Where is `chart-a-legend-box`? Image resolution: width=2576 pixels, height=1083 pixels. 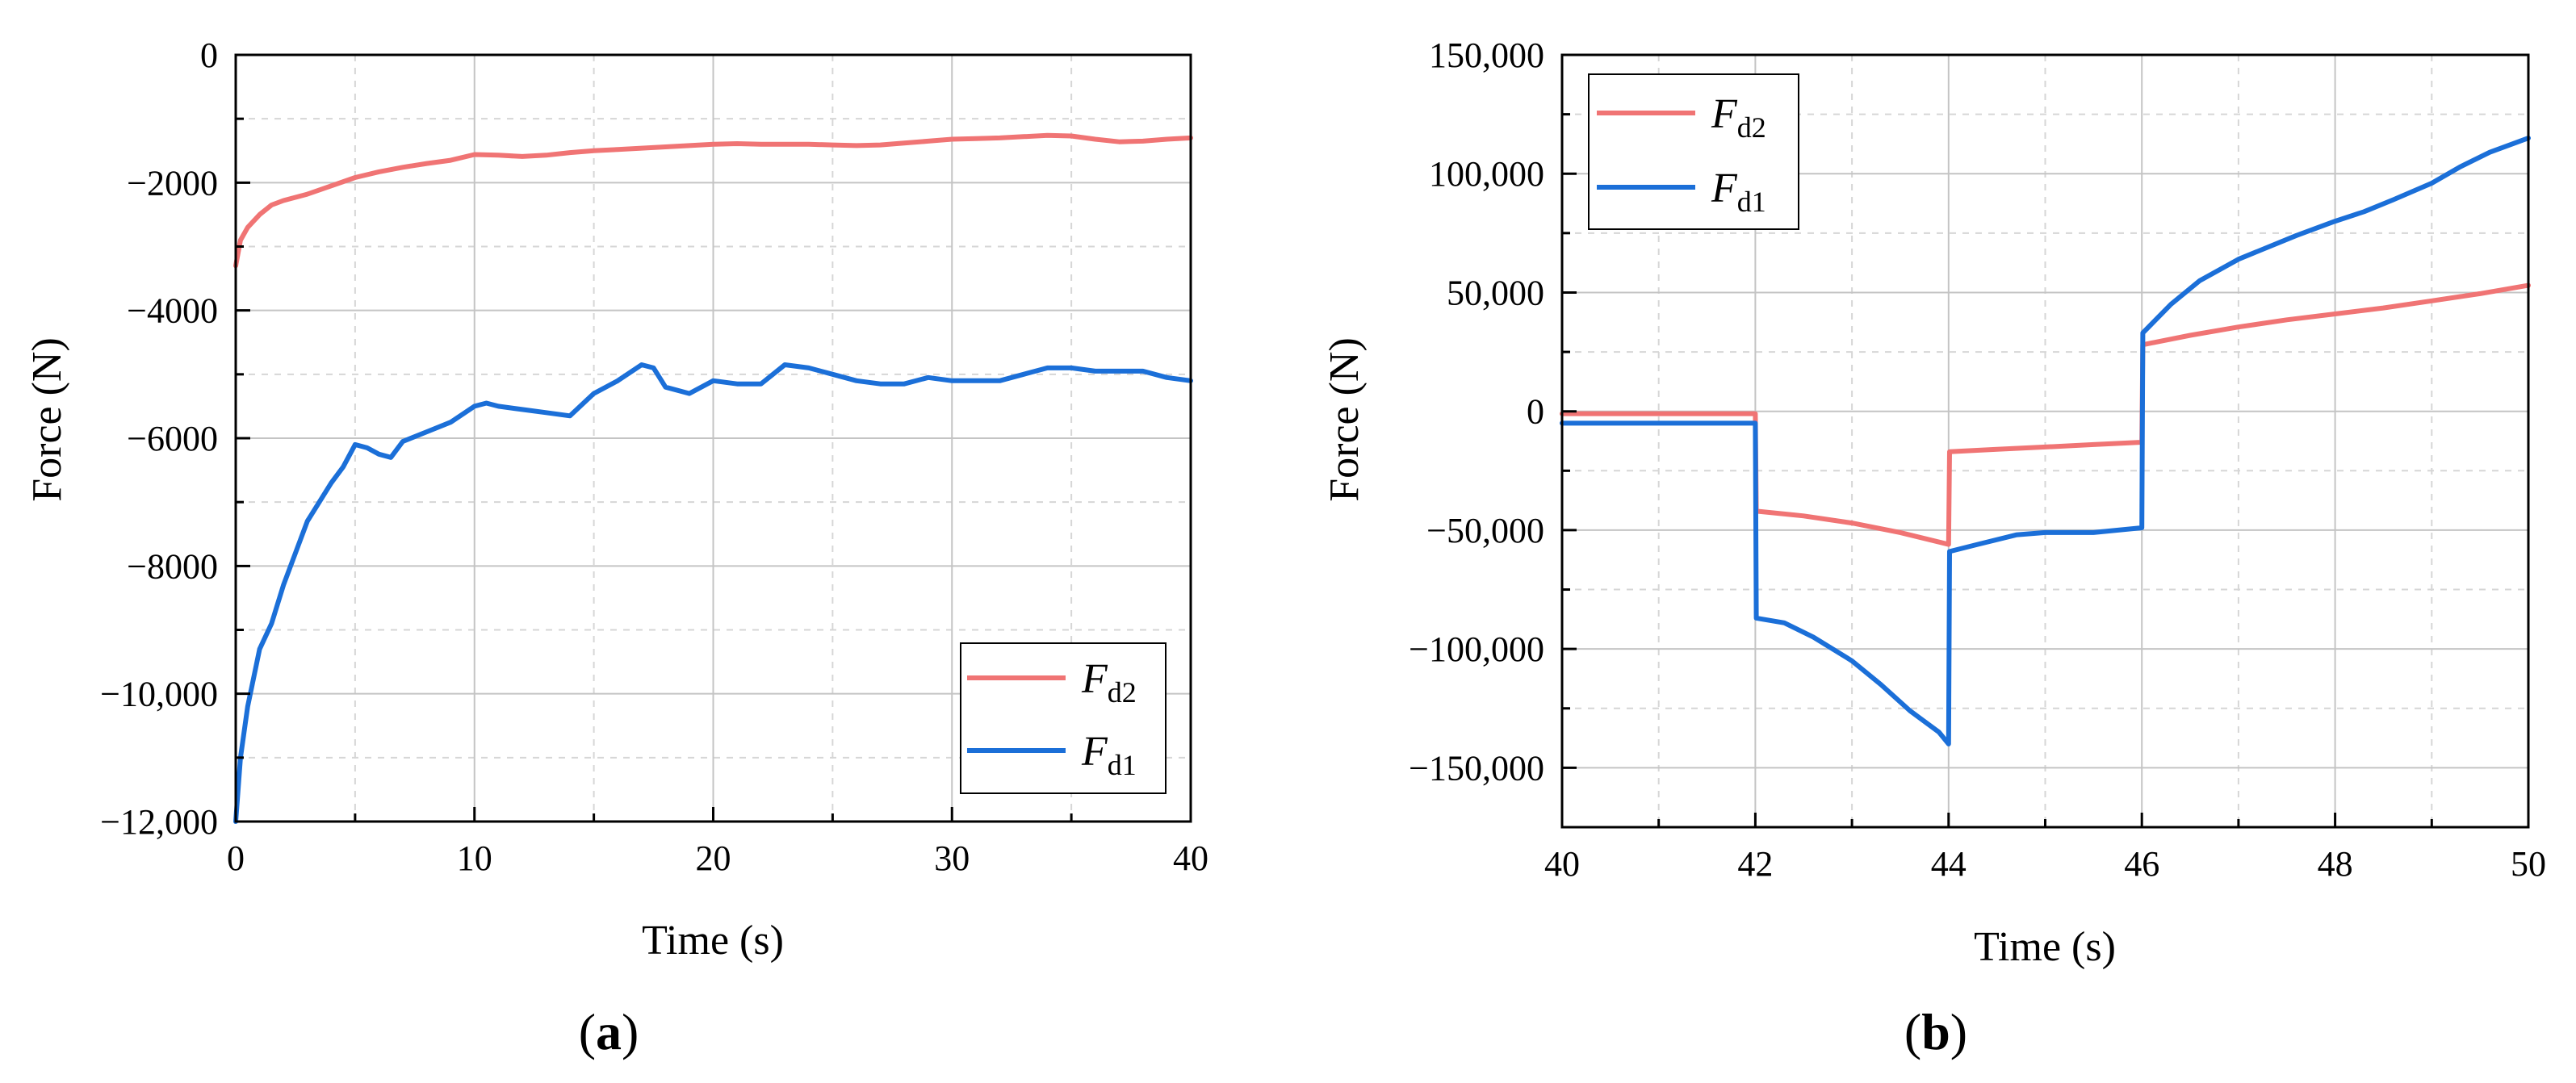 chart-a-legend-box is located at coordinates (1063, 718).